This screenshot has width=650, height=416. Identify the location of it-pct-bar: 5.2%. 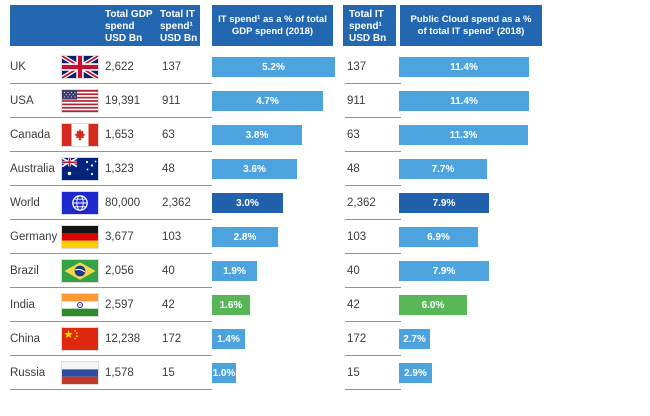
(273, 67).